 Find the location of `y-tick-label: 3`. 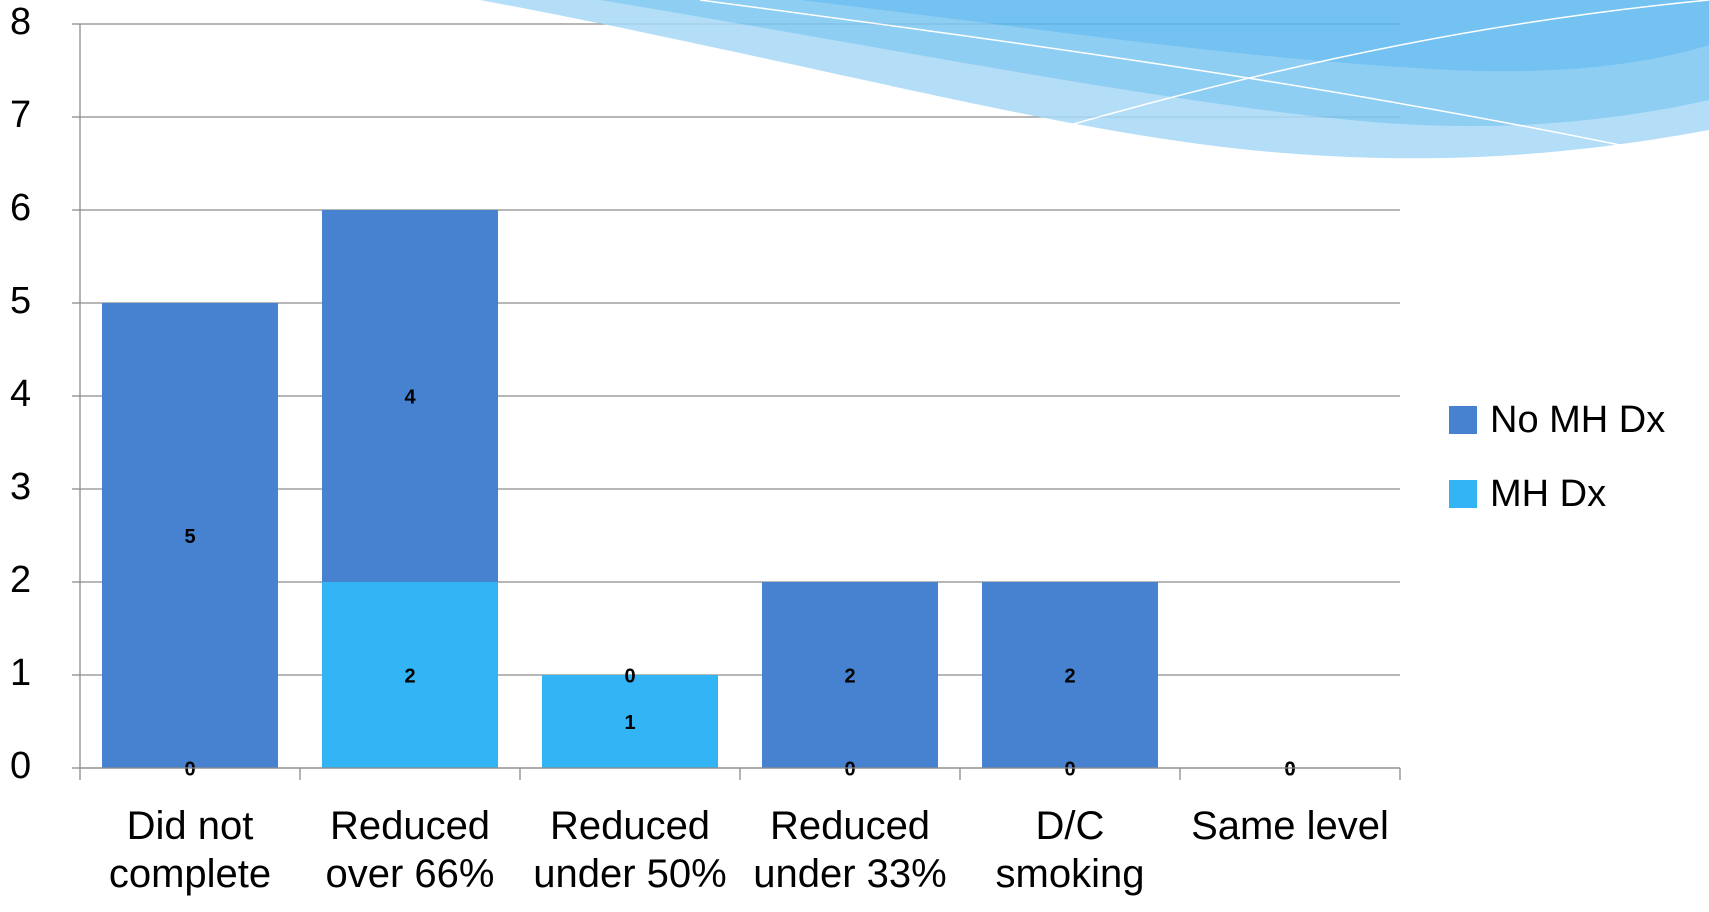

y-tick-label: 3 is located at coordinates (20, 487).